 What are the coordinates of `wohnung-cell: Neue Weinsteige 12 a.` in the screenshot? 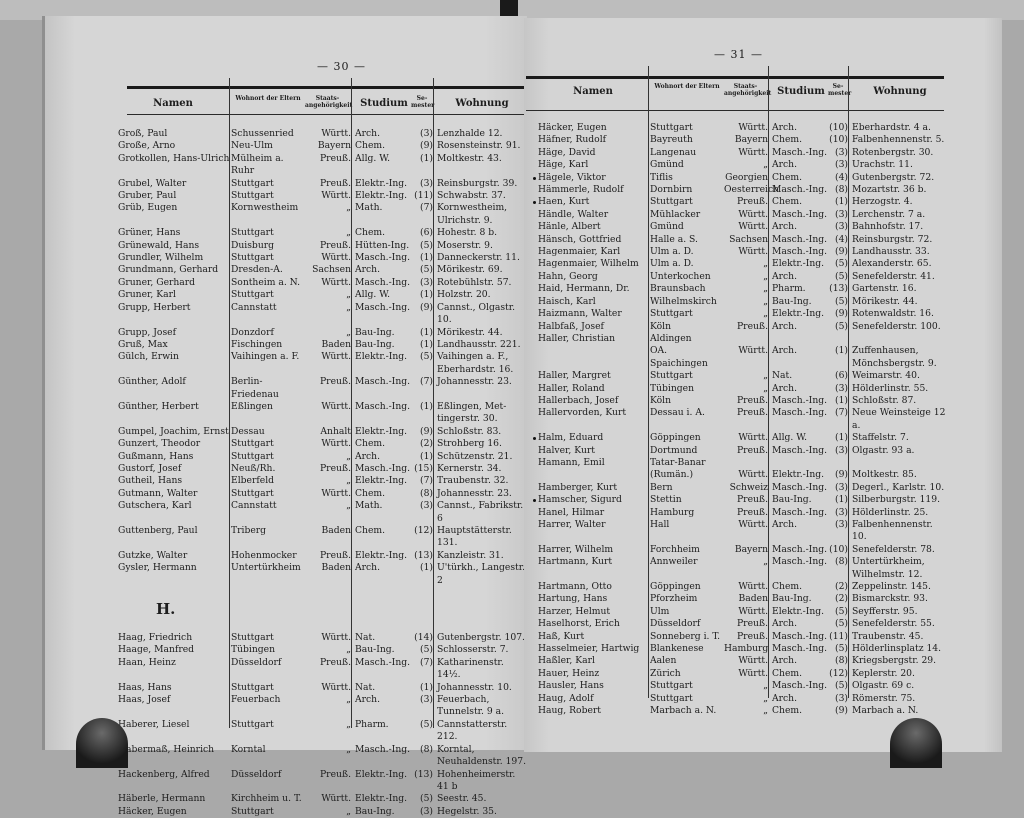 It's located at (899, 419).